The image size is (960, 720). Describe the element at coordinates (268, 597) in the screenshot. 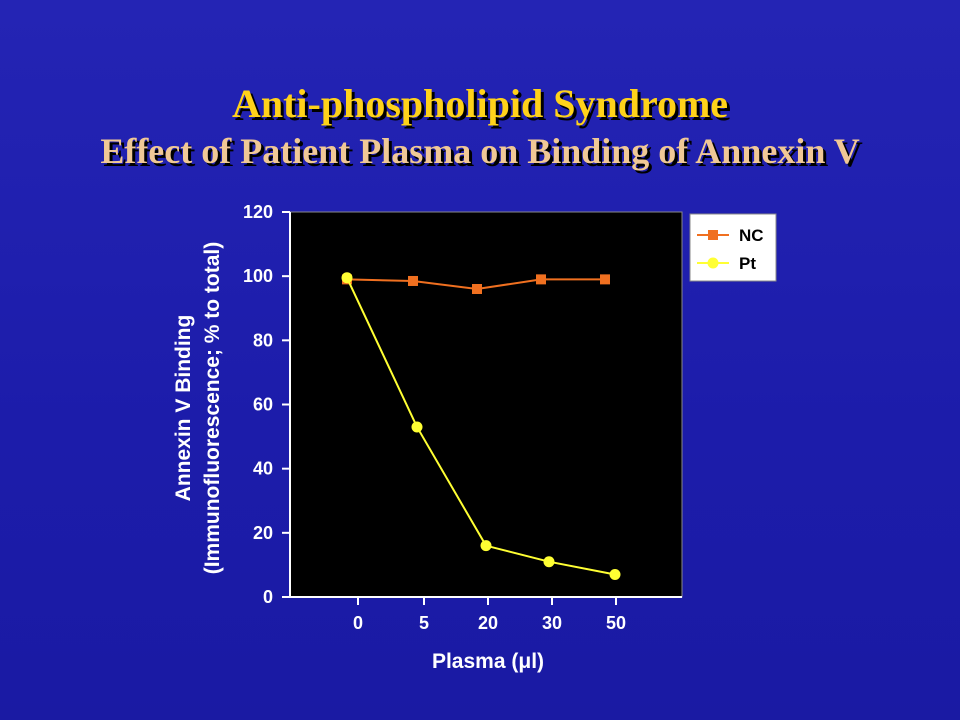

I see `y-tick-label: 0` at that location.